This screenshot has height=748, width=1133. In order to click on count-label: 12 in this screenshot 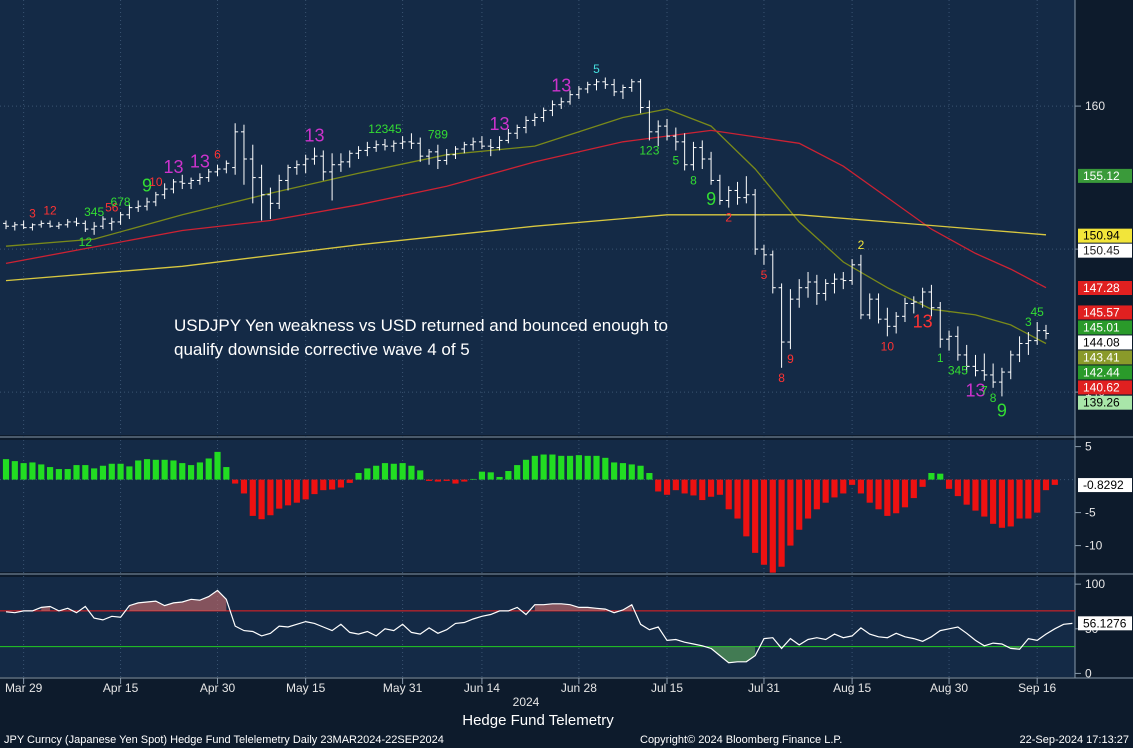, I will do `click(50, 211)`.